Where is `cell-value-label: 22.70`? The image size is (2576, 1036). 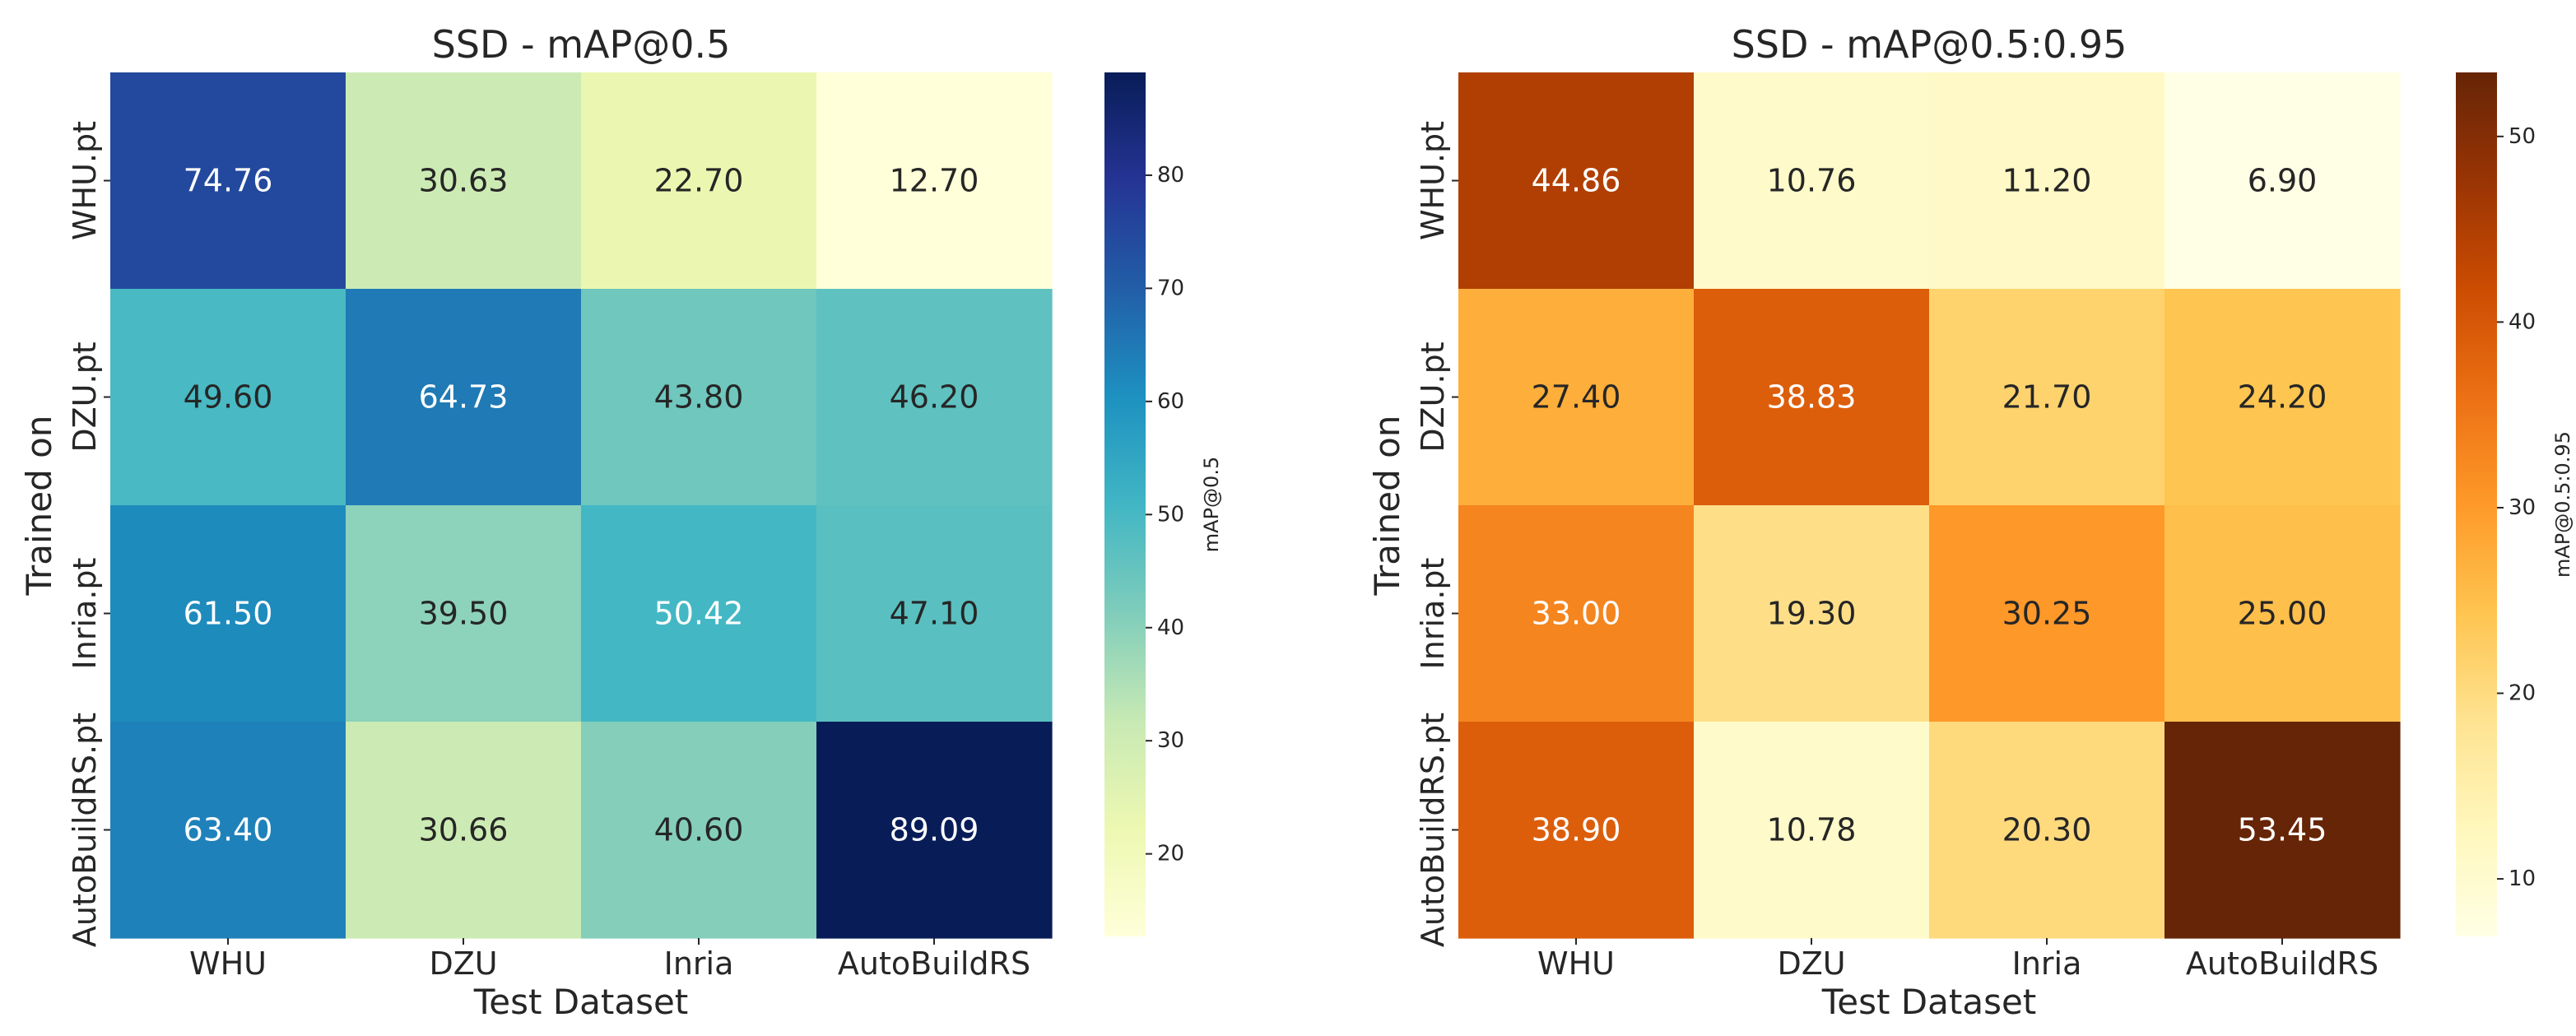
cell-value-label: 22.70 is located at coordinates (699, 181).